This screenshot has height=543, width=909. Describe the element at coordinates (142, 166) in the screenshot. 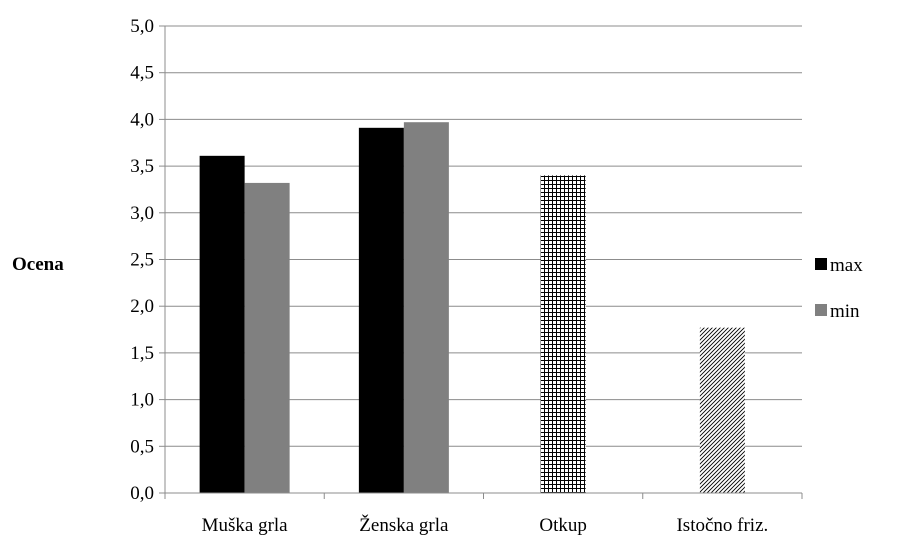

I see `y-tick-label: 3,5` at that location.